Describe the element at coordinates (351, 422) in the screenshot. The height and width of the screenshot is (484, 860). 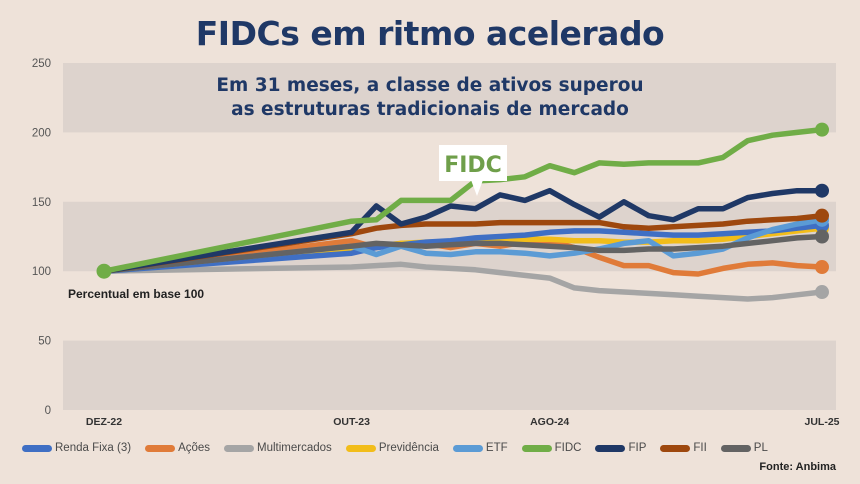
I see `x-tick-label: OUT-23` at that location.